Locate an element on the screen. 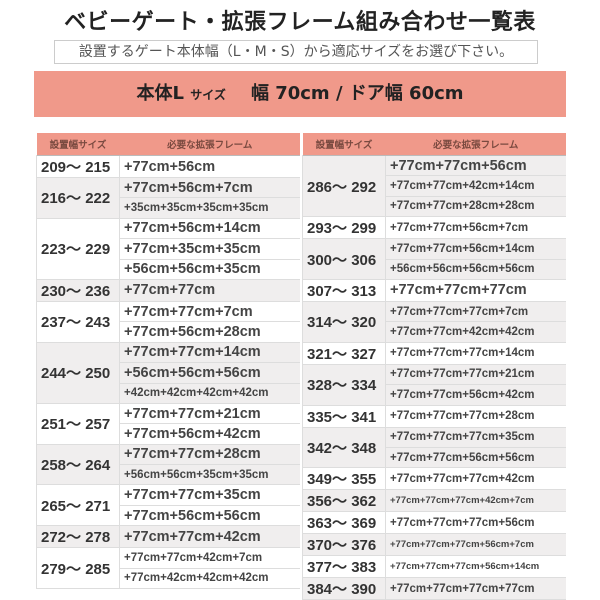 The height and width of the screenshot is (600, 600). frame-combination: +77cm+77cm+77cm+35cm is located at coordinates (475, 437).